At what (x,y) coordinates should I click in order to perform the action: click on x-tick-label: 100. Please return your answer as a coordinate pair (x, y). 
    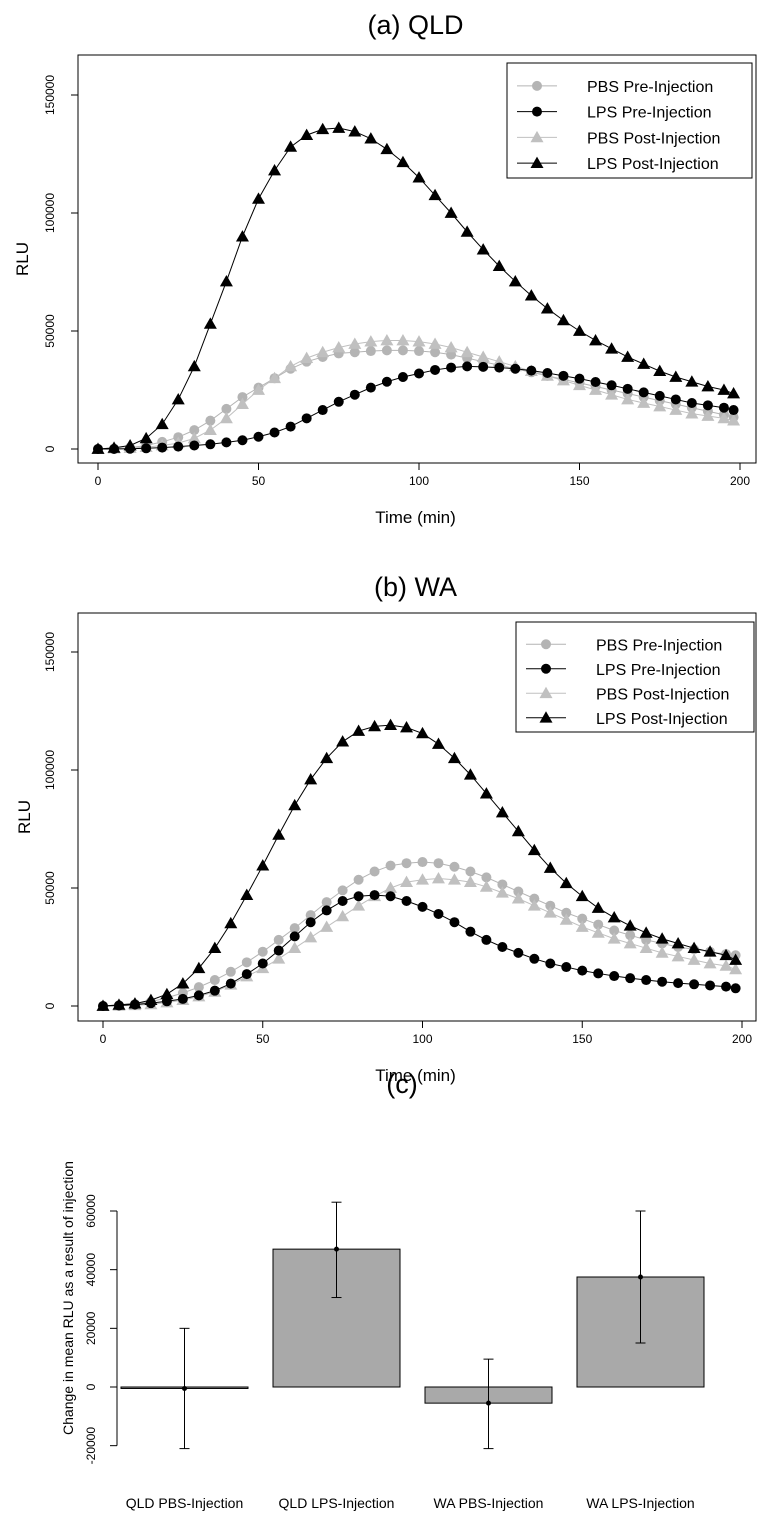
    Looking at the image, I should click on (422, 1039).